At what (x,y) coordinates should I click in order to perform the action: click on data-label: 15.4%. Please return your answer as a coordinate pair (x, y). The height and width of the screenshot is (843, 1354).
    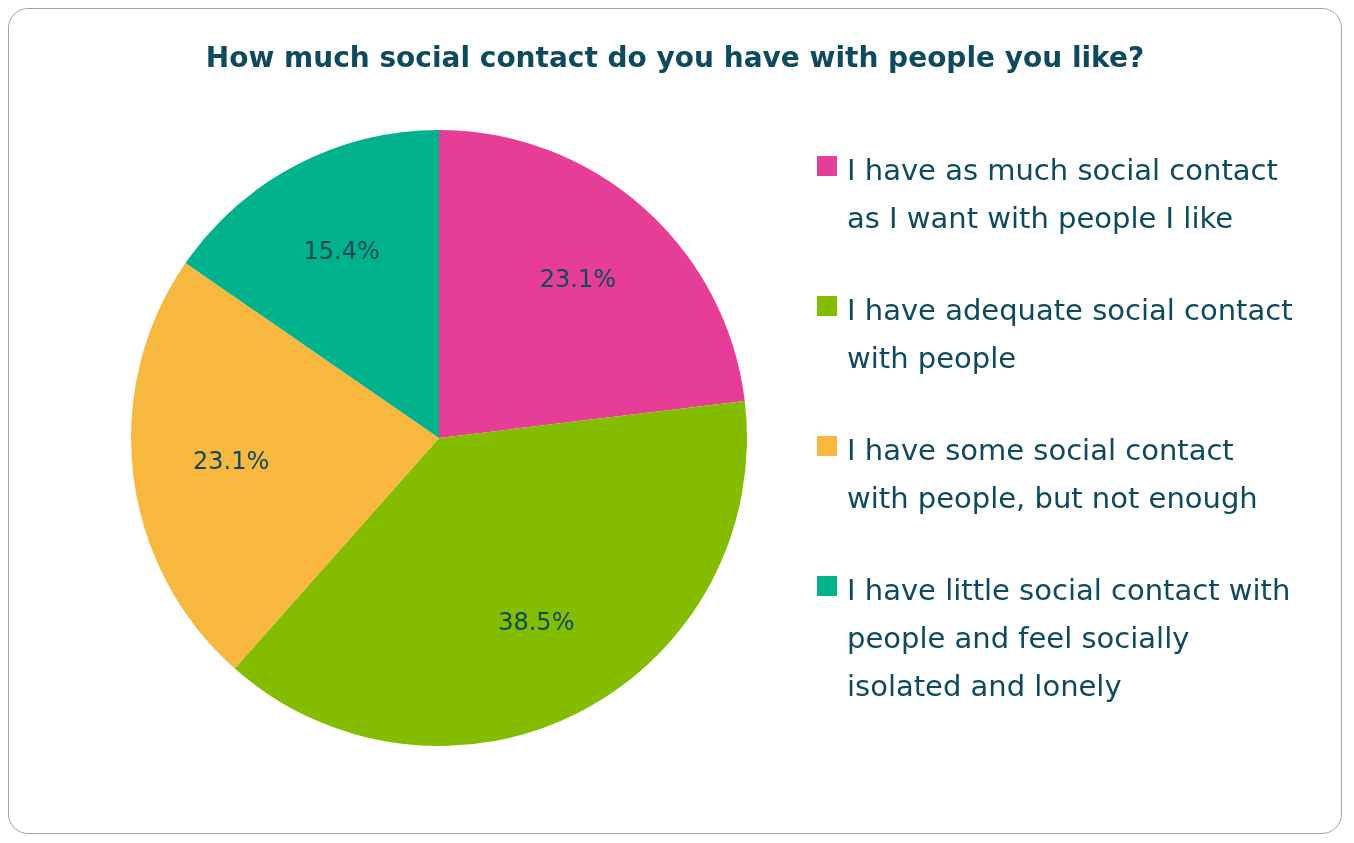
    Looking at the image, I should click on (341, 250).